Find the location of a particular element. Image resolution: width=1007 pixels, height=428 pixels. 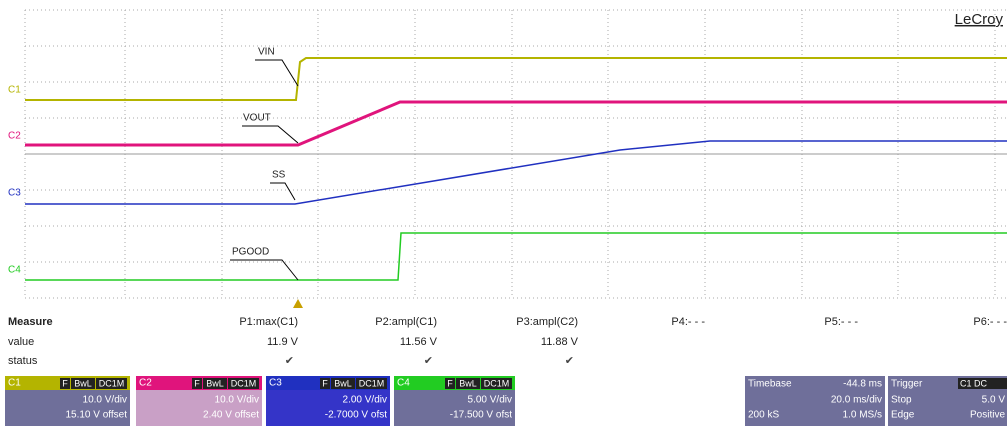

annotation: VOUT is located at coordinates (257, 118).